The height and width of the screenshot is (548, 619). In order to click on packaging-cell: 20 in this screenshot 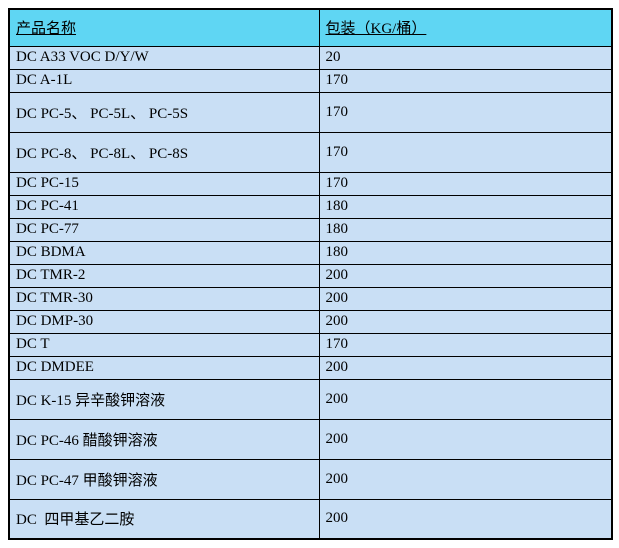, I will do `click(465, 57)`.